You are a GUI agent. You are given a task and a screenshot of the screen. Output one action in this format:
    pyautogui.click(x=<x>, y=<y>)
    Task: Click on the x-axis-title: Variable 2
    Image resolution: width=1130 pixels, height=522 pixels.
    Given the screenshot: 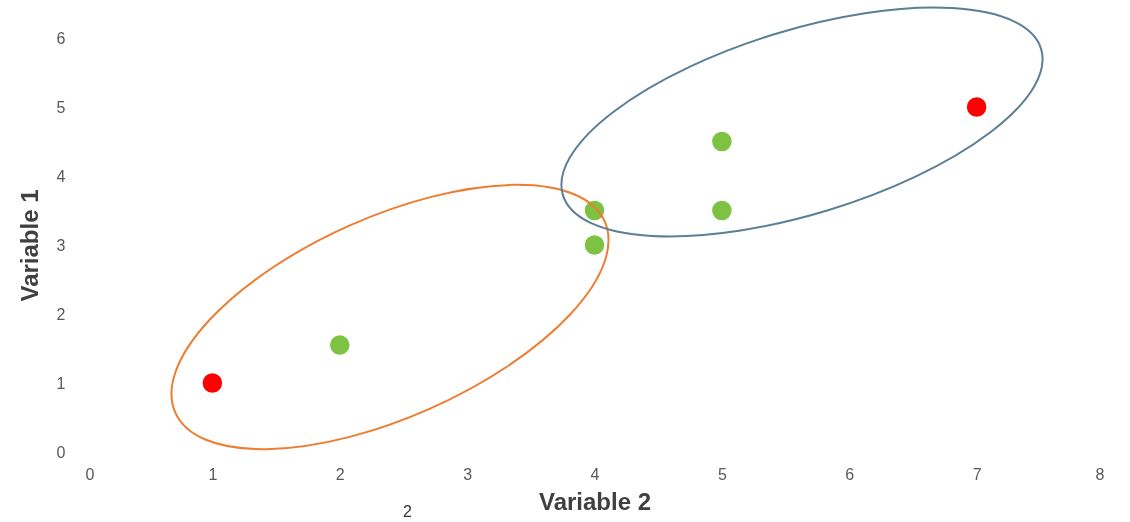 What is the action you would take?
    pyautogui.click(x=595, y=501)
    